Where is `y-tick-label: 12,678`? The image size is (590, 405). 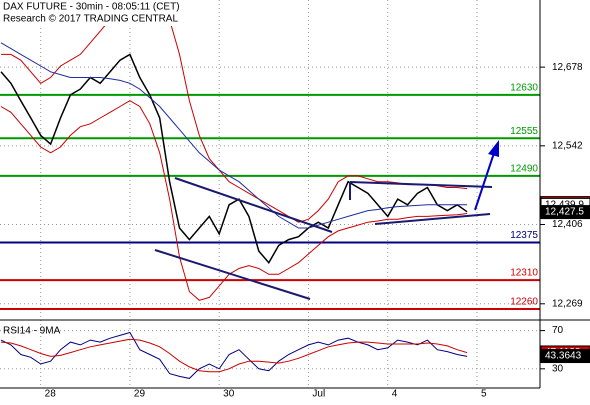
y-tick-label: 12,678 is located at coordinates (567, 67).